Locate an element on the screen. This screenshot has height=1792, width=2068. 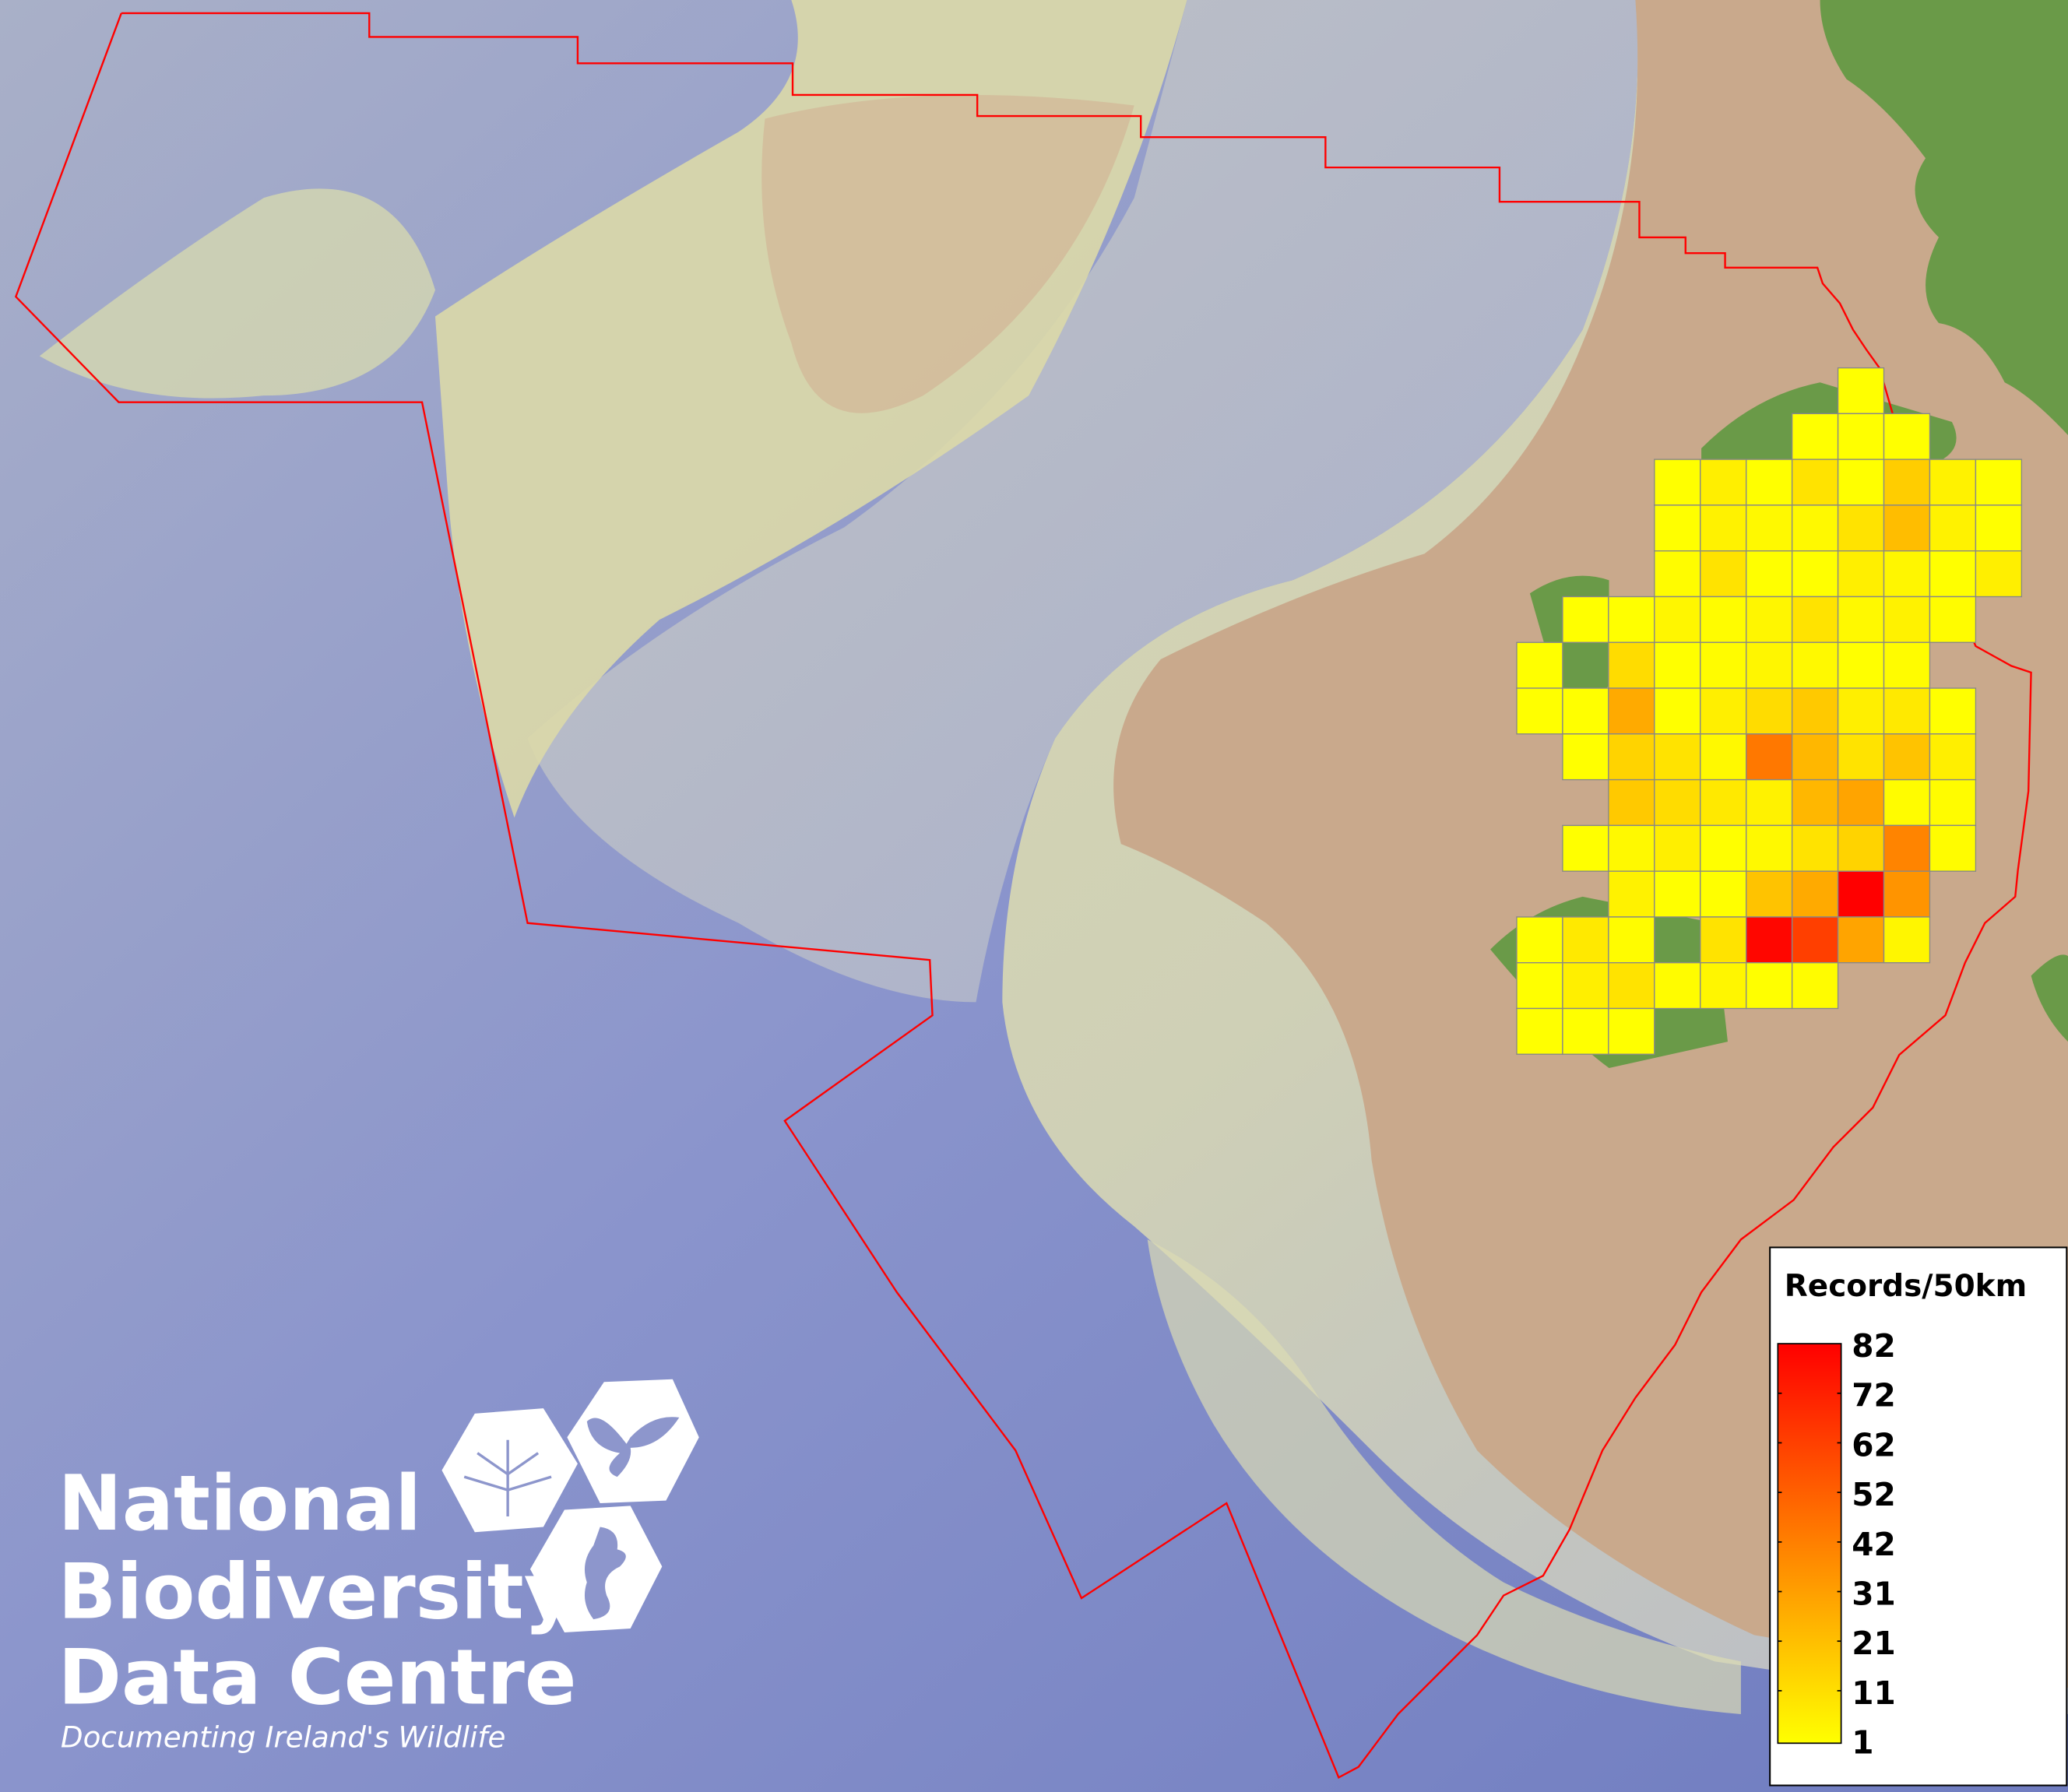
legend-tick-label: 82 is located at coordinates (1874, 1346).